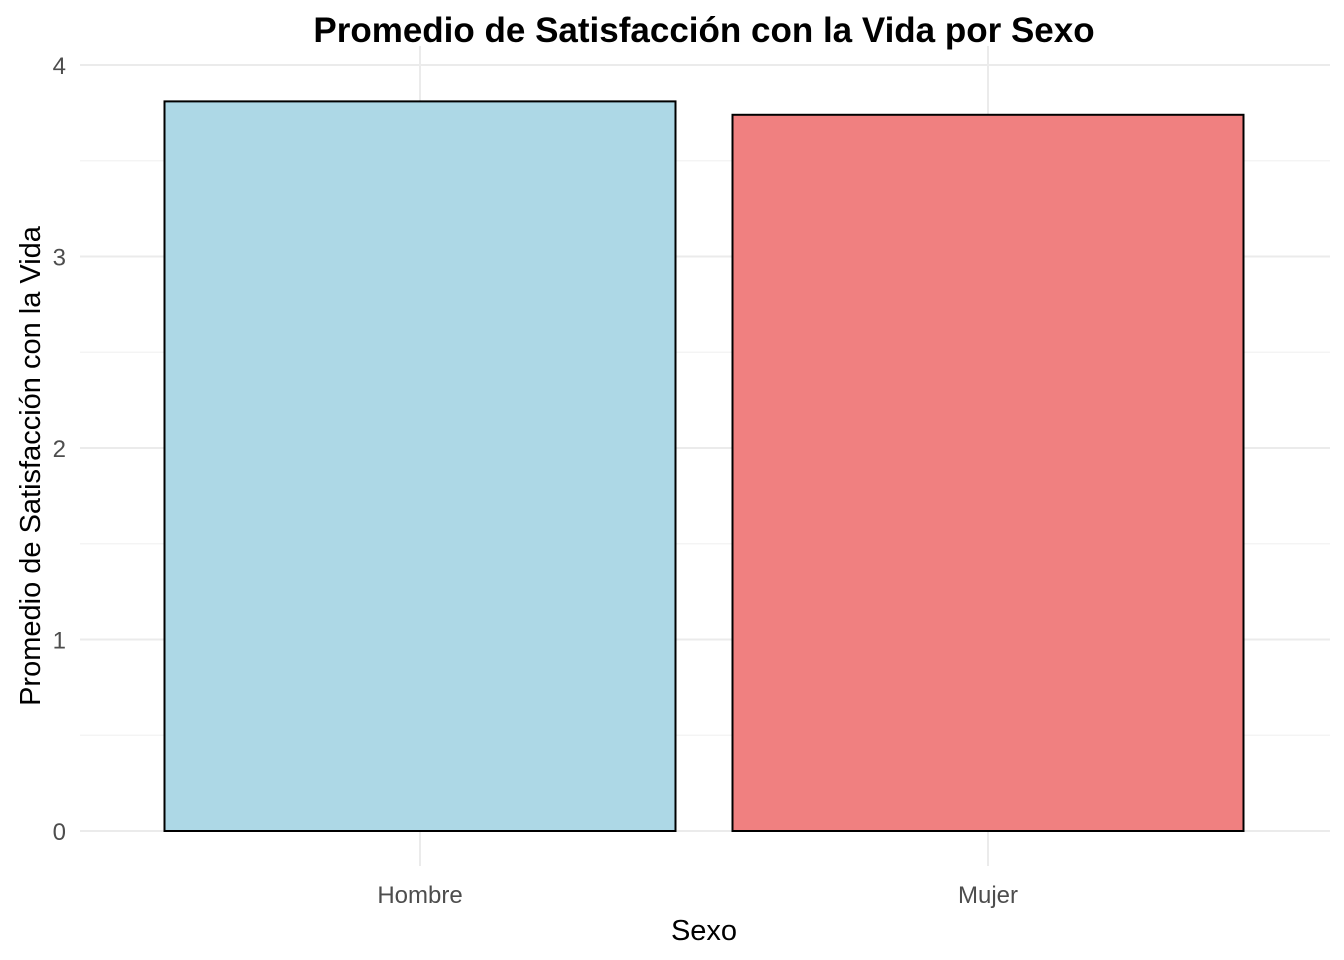 The height and width of the screenshot is (960, 1344). Describe the element at coordinates (704, 931) in the screenshot. I see `x-axis-title: Sexo` at that location.